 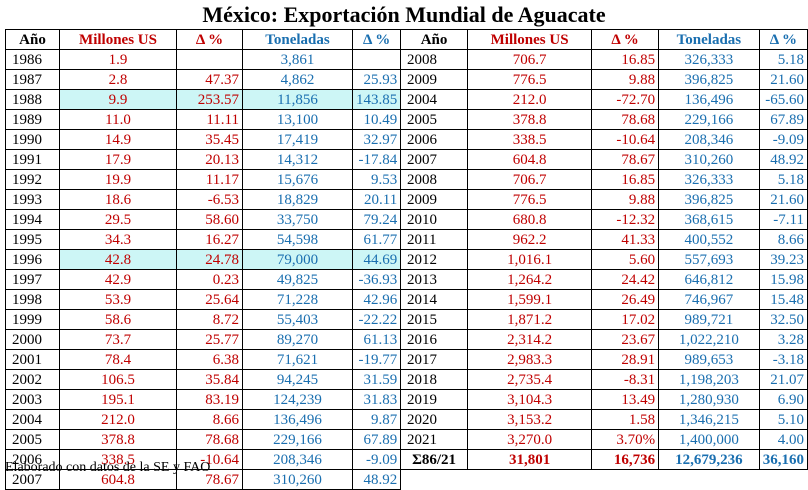 What do you see at coordinates (434, 99) in the screenshot?
I see `year-cell: 2004` at bounding box center [434, 99].